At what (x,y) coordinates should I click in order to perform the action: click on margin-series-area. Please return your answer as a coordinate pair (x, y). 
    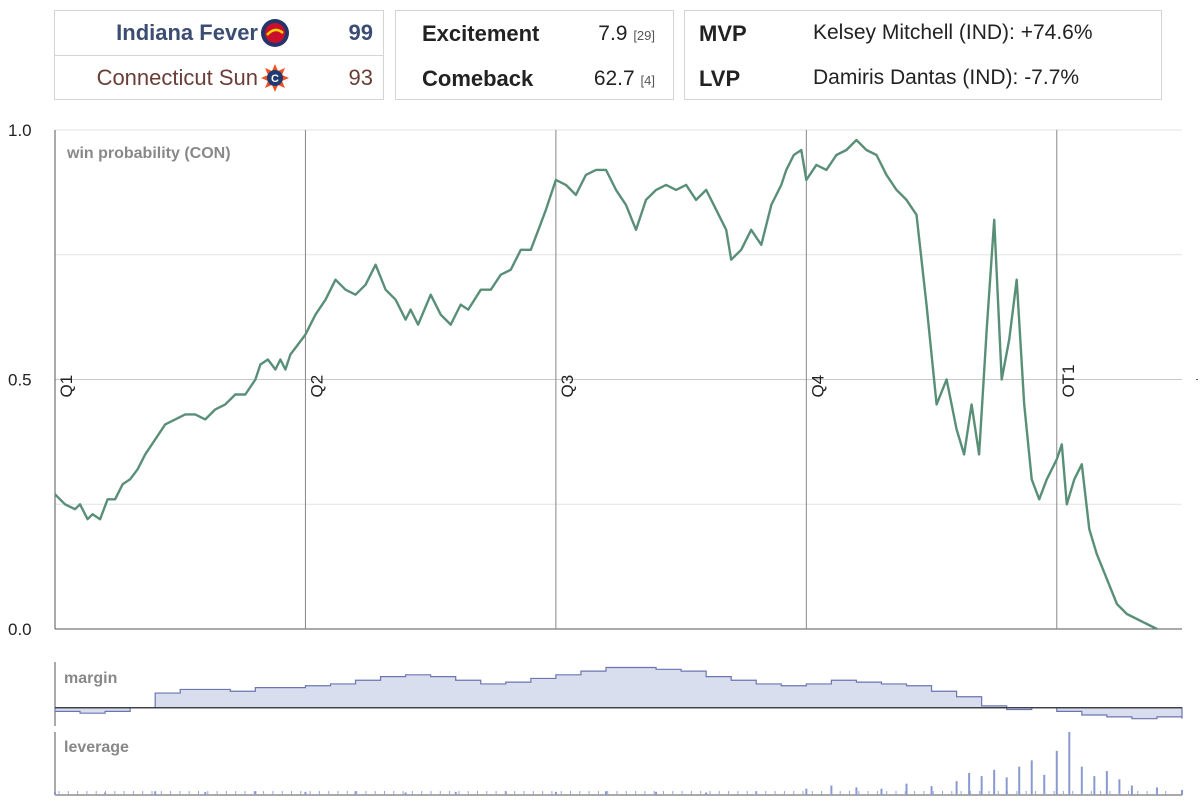
    Looking at the image, I should click on (618, 693).